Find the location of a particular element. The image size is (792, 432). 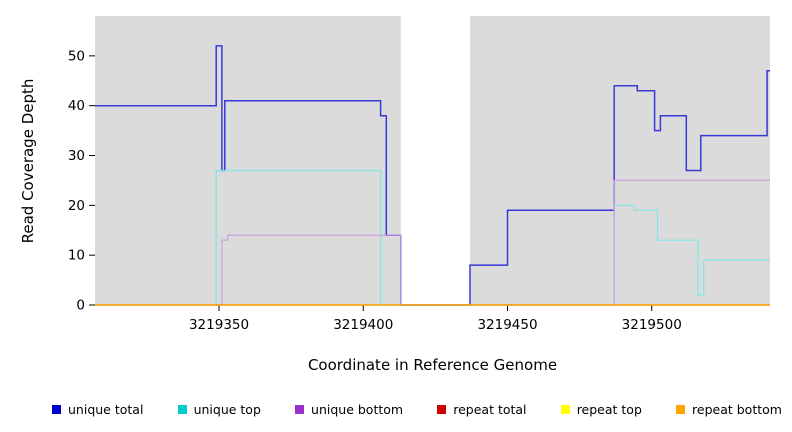

legend-item-unique-bottom: unique bottom is located at coordinates (349, 409).